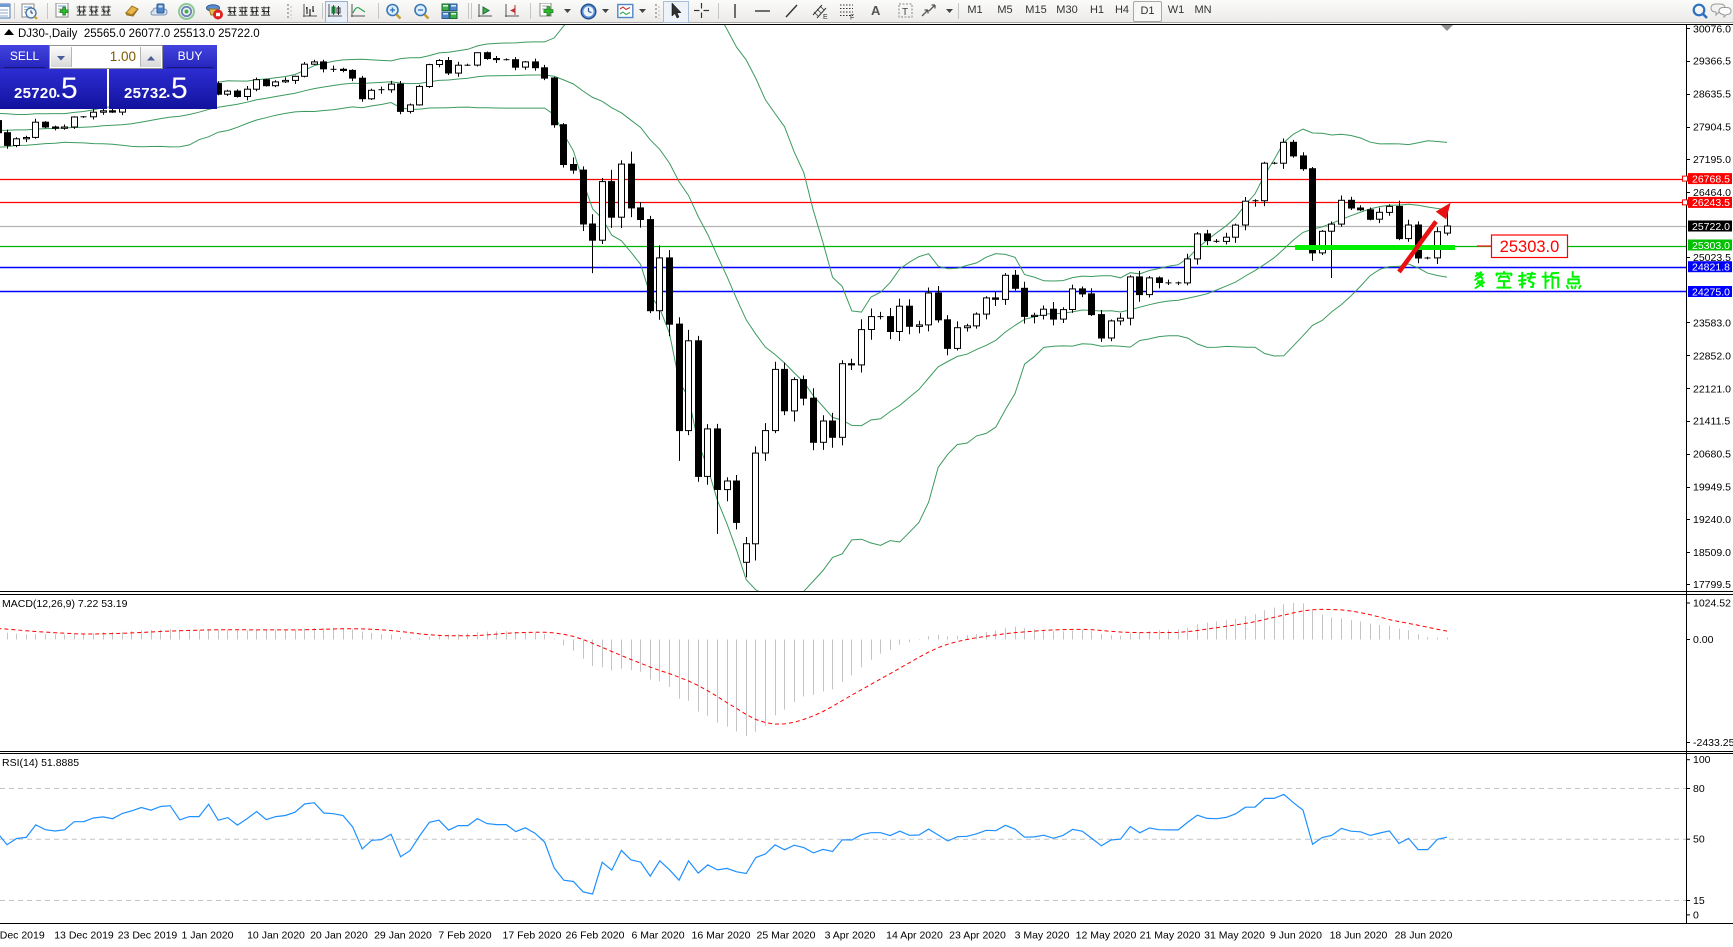  What do you see at coordinates (1042, 936) in the screenshot?
I see `svg-text: 3 May 2020` at bounding box center [1042, 936].